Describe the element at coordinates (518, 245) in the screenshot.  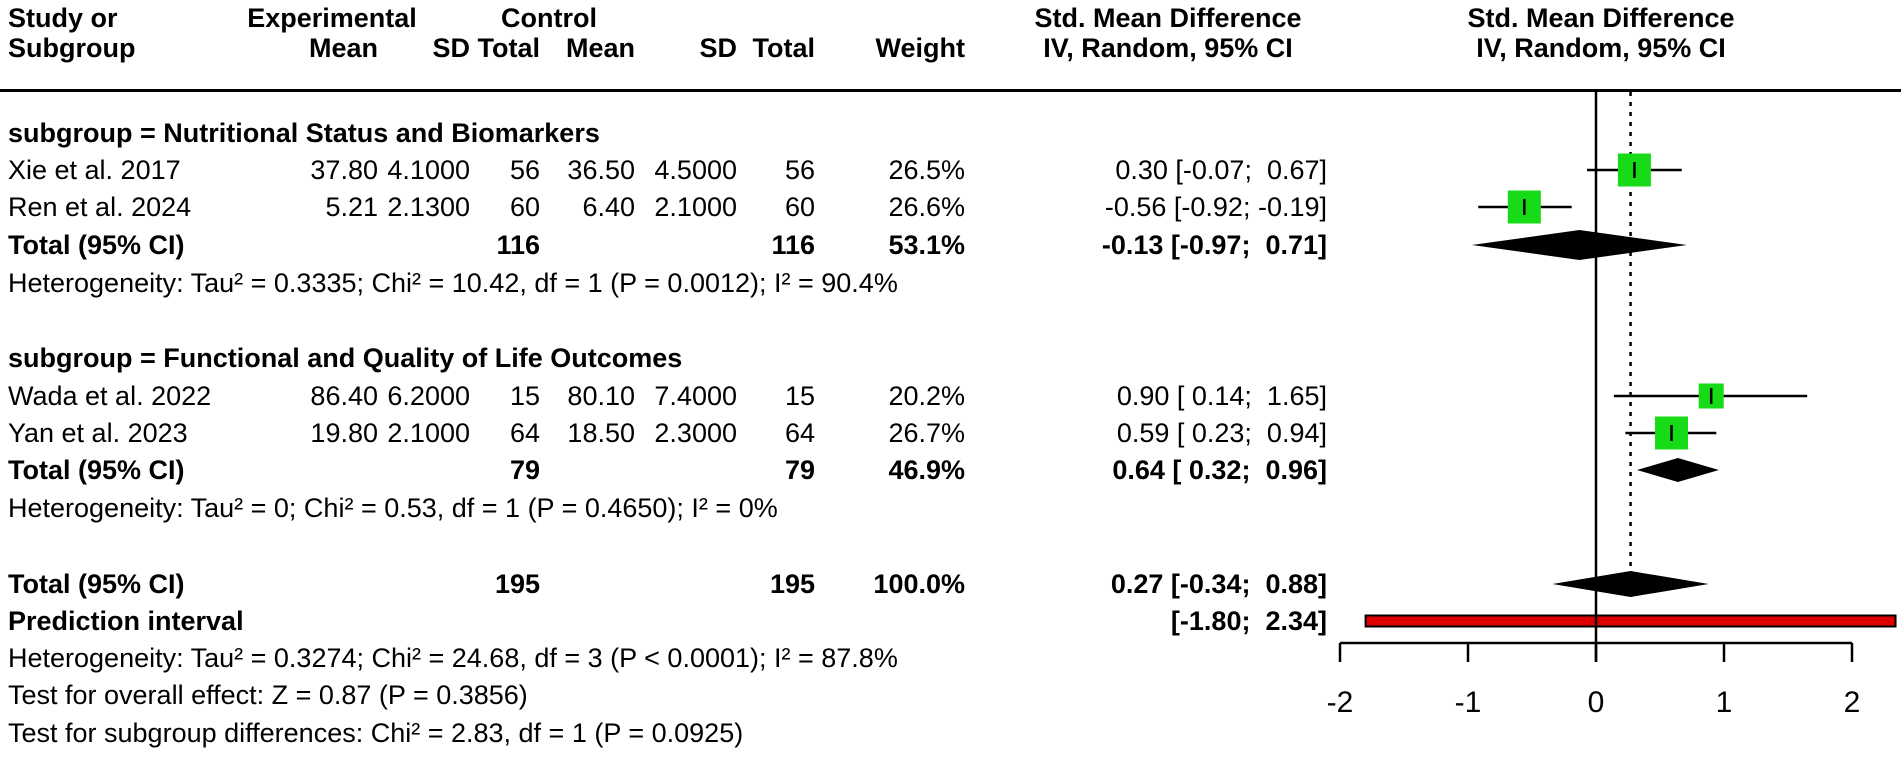
I see `total-exp: 116` at that location.